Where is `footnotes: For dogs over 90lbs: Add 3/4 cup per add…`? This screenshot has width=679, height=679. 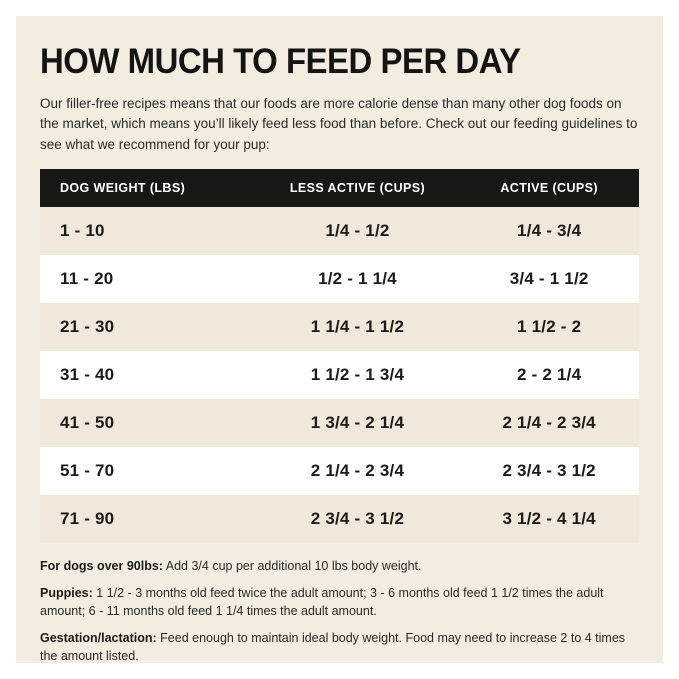
footnotes: For dogs over 90lbs: Add 3/4 cup per add… is located at coordinates (339, 611).